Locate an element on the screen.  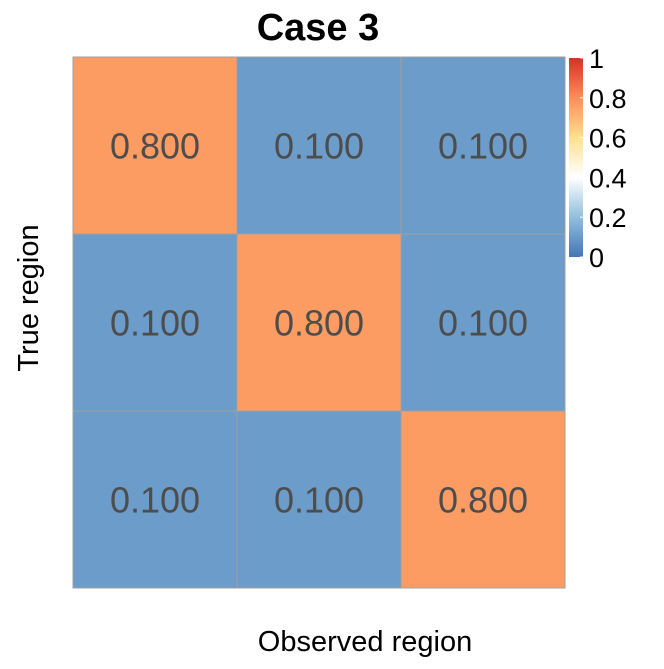
cell-value-label-r2-c2: 0.800 is located at coordinates (319, 323).